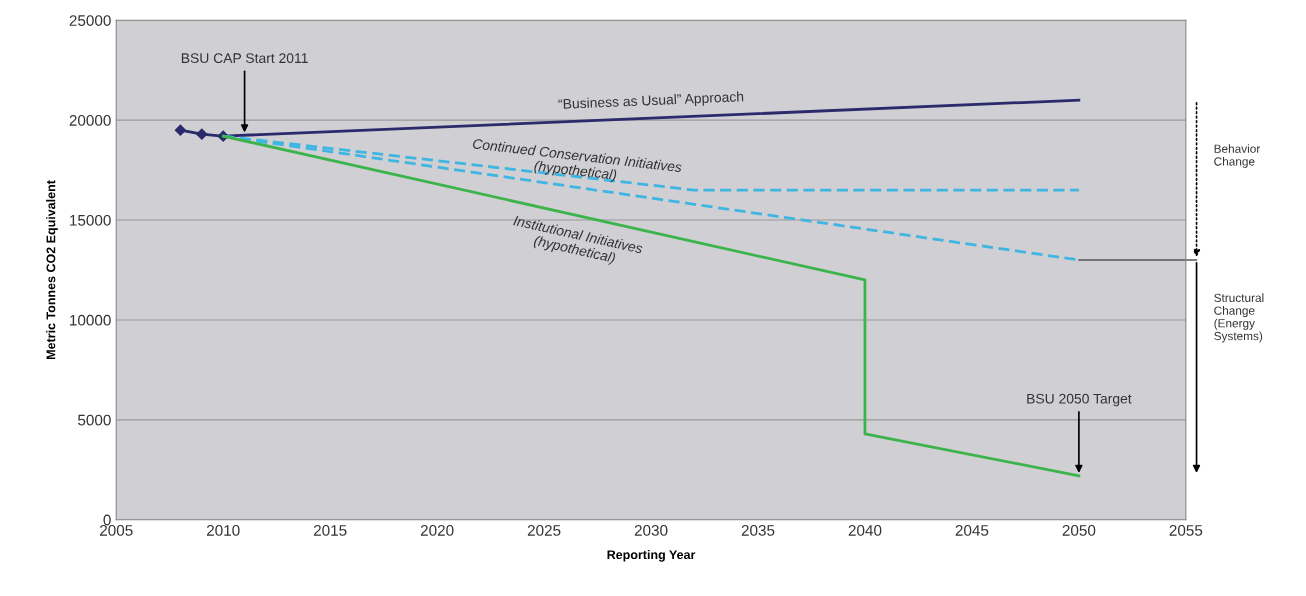  What do you see at coordinates (577, 160) in the screenshot?
I see `text: Continued Conservation Initiatives (hypothetical)` at bounding box center [577, 160].